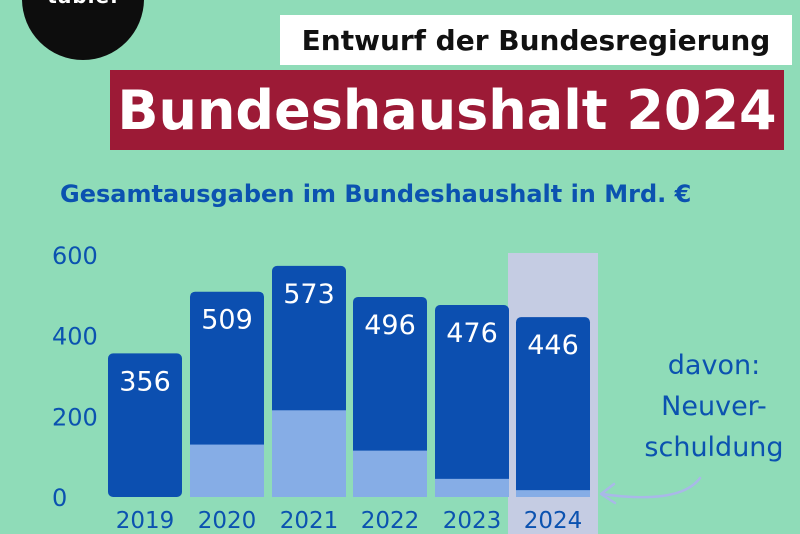  What do you see at coordinates (59, 498) in the screenshot?
I see `y-tick-label: 0` at bounding box center [59, 498].